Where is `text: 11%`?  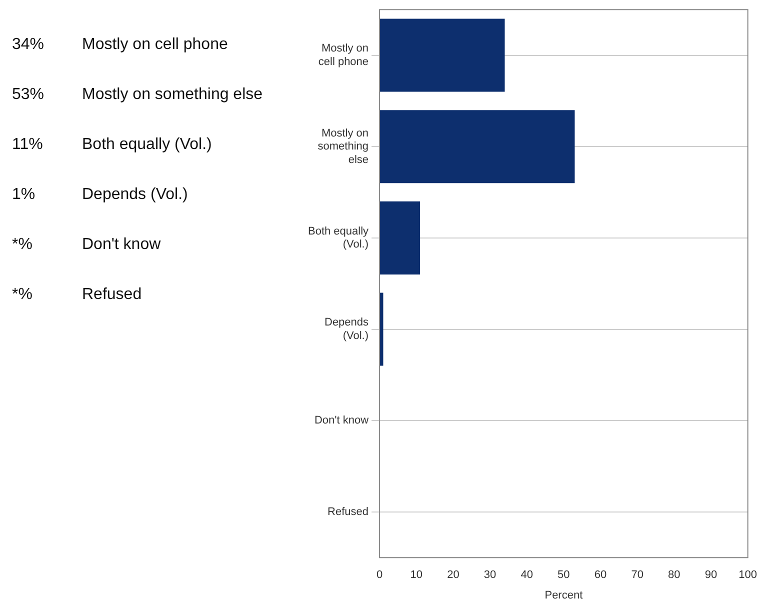
text: 11% is located at coordinates (28, 145).